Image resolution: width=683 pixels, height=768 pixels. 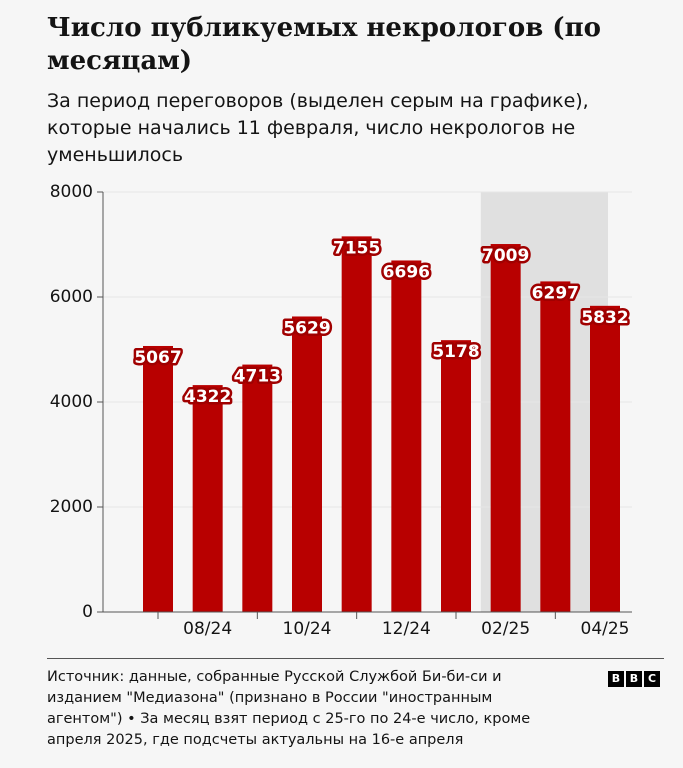 I want to click on logo: B B C, so click(x=634, y=679).